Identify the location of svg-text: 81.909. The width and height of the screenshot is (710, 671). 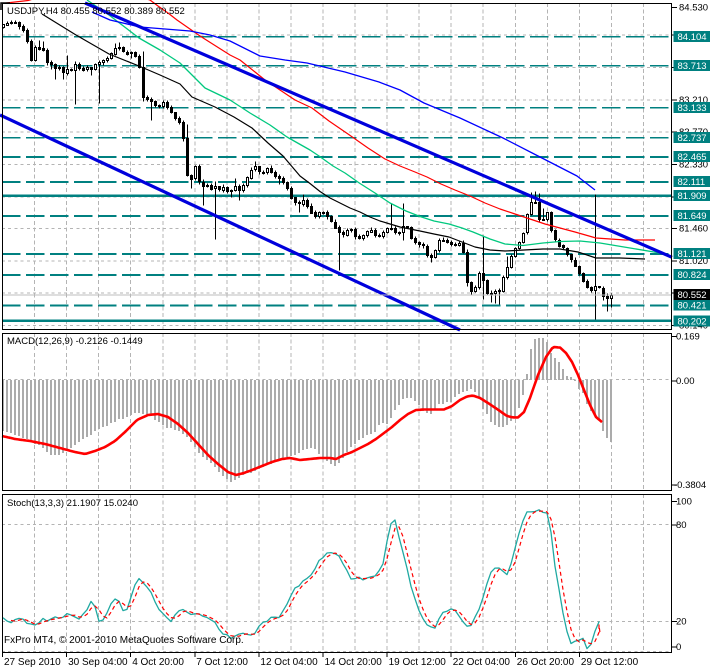
(692, 196).